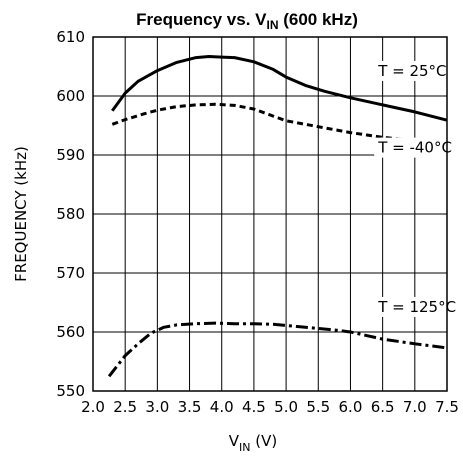 This screenshot has height=465, width=463. I want to click on x-tick-label: 2.0, so click(93, 407).